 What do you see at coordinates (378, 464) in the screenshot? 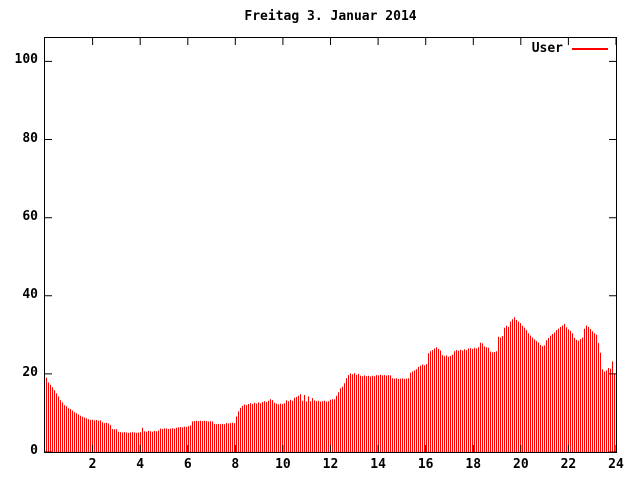
I see `x-tick-label: 14` at bounding box center [378, 464].